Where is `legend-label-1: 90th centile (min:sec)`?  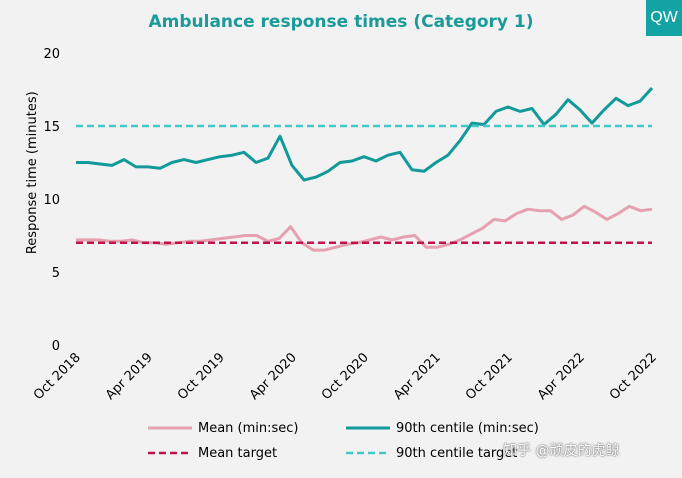
legend-label-1: 90th centile (min:sec) is located at coordinates (467, 428).